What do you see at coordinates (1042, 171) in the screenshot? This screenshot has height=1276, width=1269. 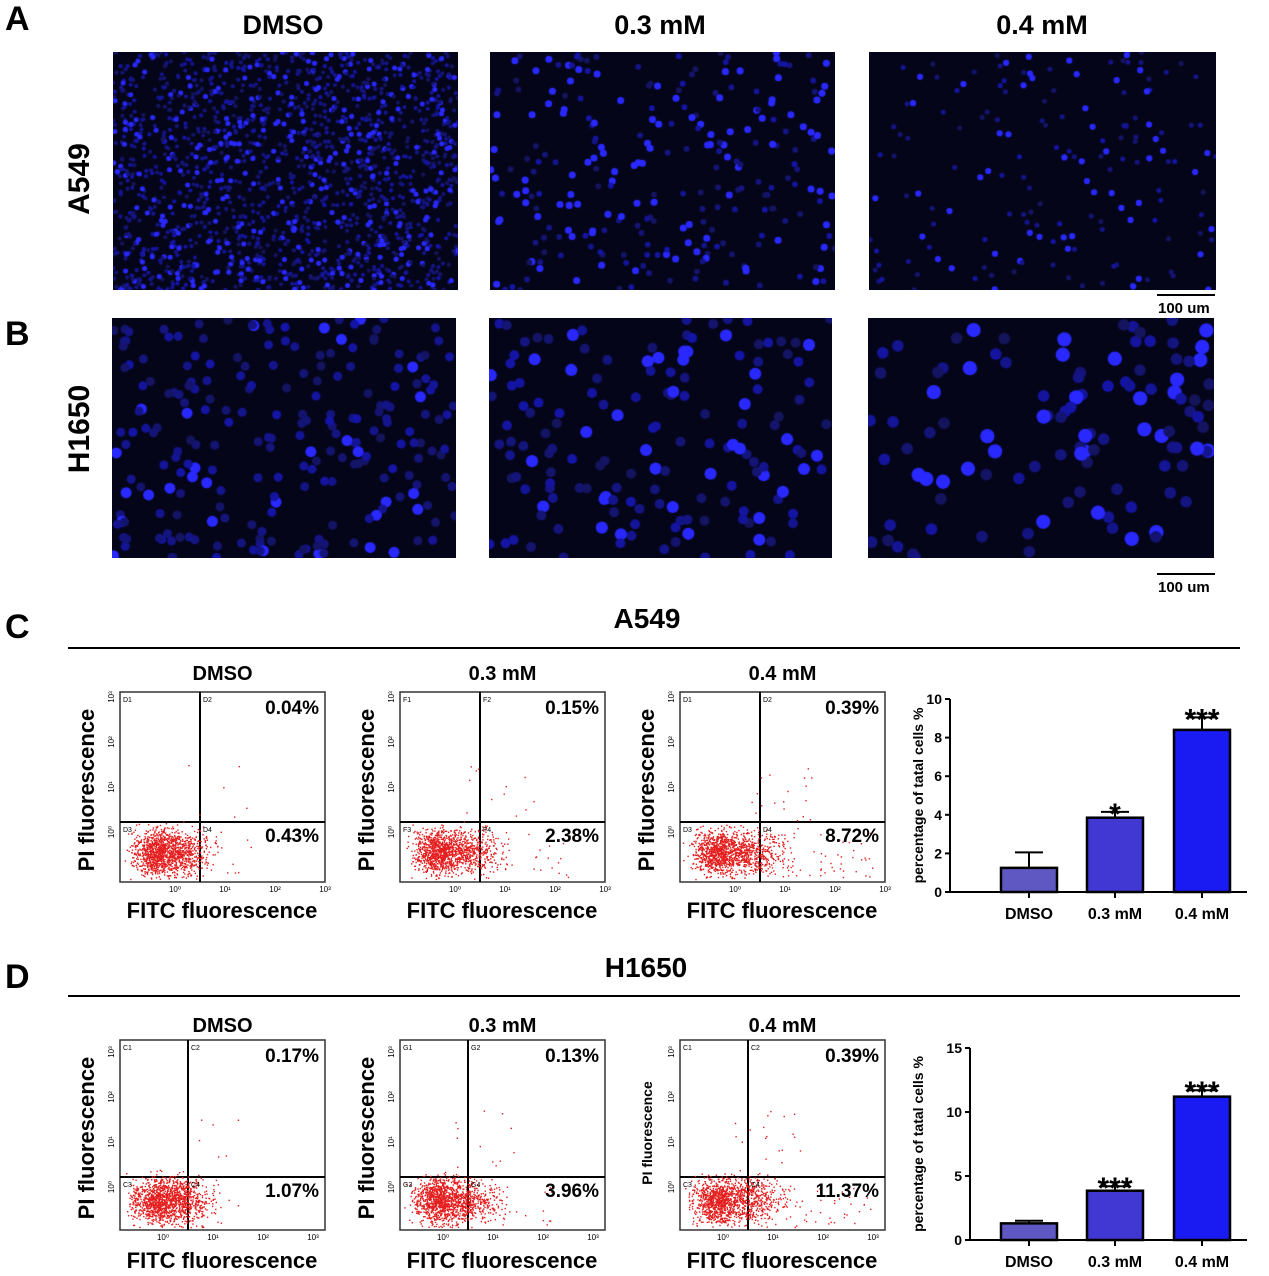 I see `micrograph-a549-04mm` at bounding box center [1042, 171].